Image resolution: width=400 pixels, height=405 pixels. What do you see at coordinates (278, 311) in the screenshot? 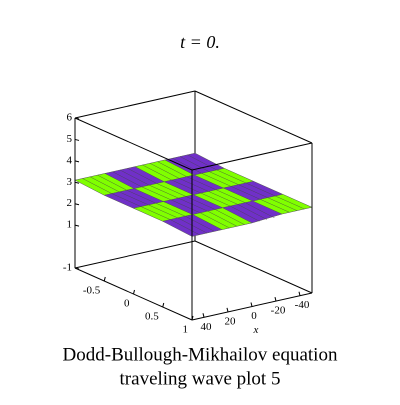
I see `x-tick-label: -20` at bounding box center [278, 311].